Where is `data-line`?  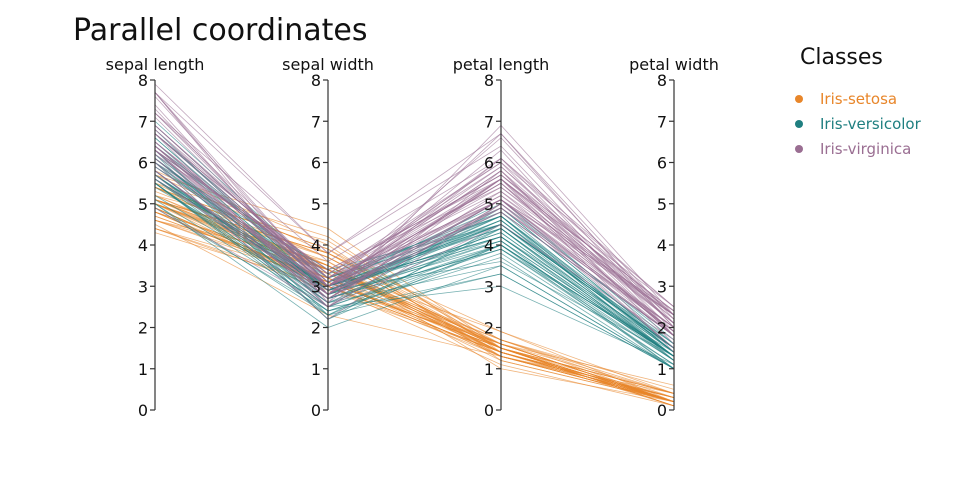
data-line is located at coordinates (414, 274).